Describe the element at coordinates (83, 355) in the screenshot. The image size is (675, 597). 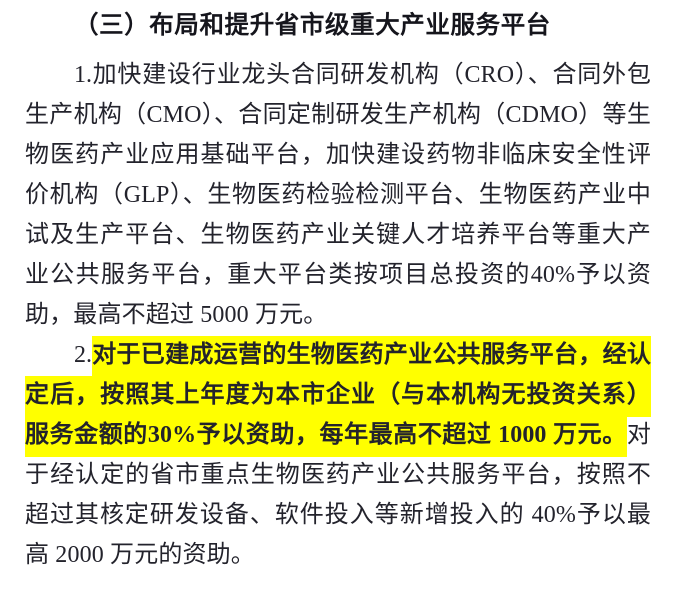
I see `paragraph-2-number: 2.` at that location.